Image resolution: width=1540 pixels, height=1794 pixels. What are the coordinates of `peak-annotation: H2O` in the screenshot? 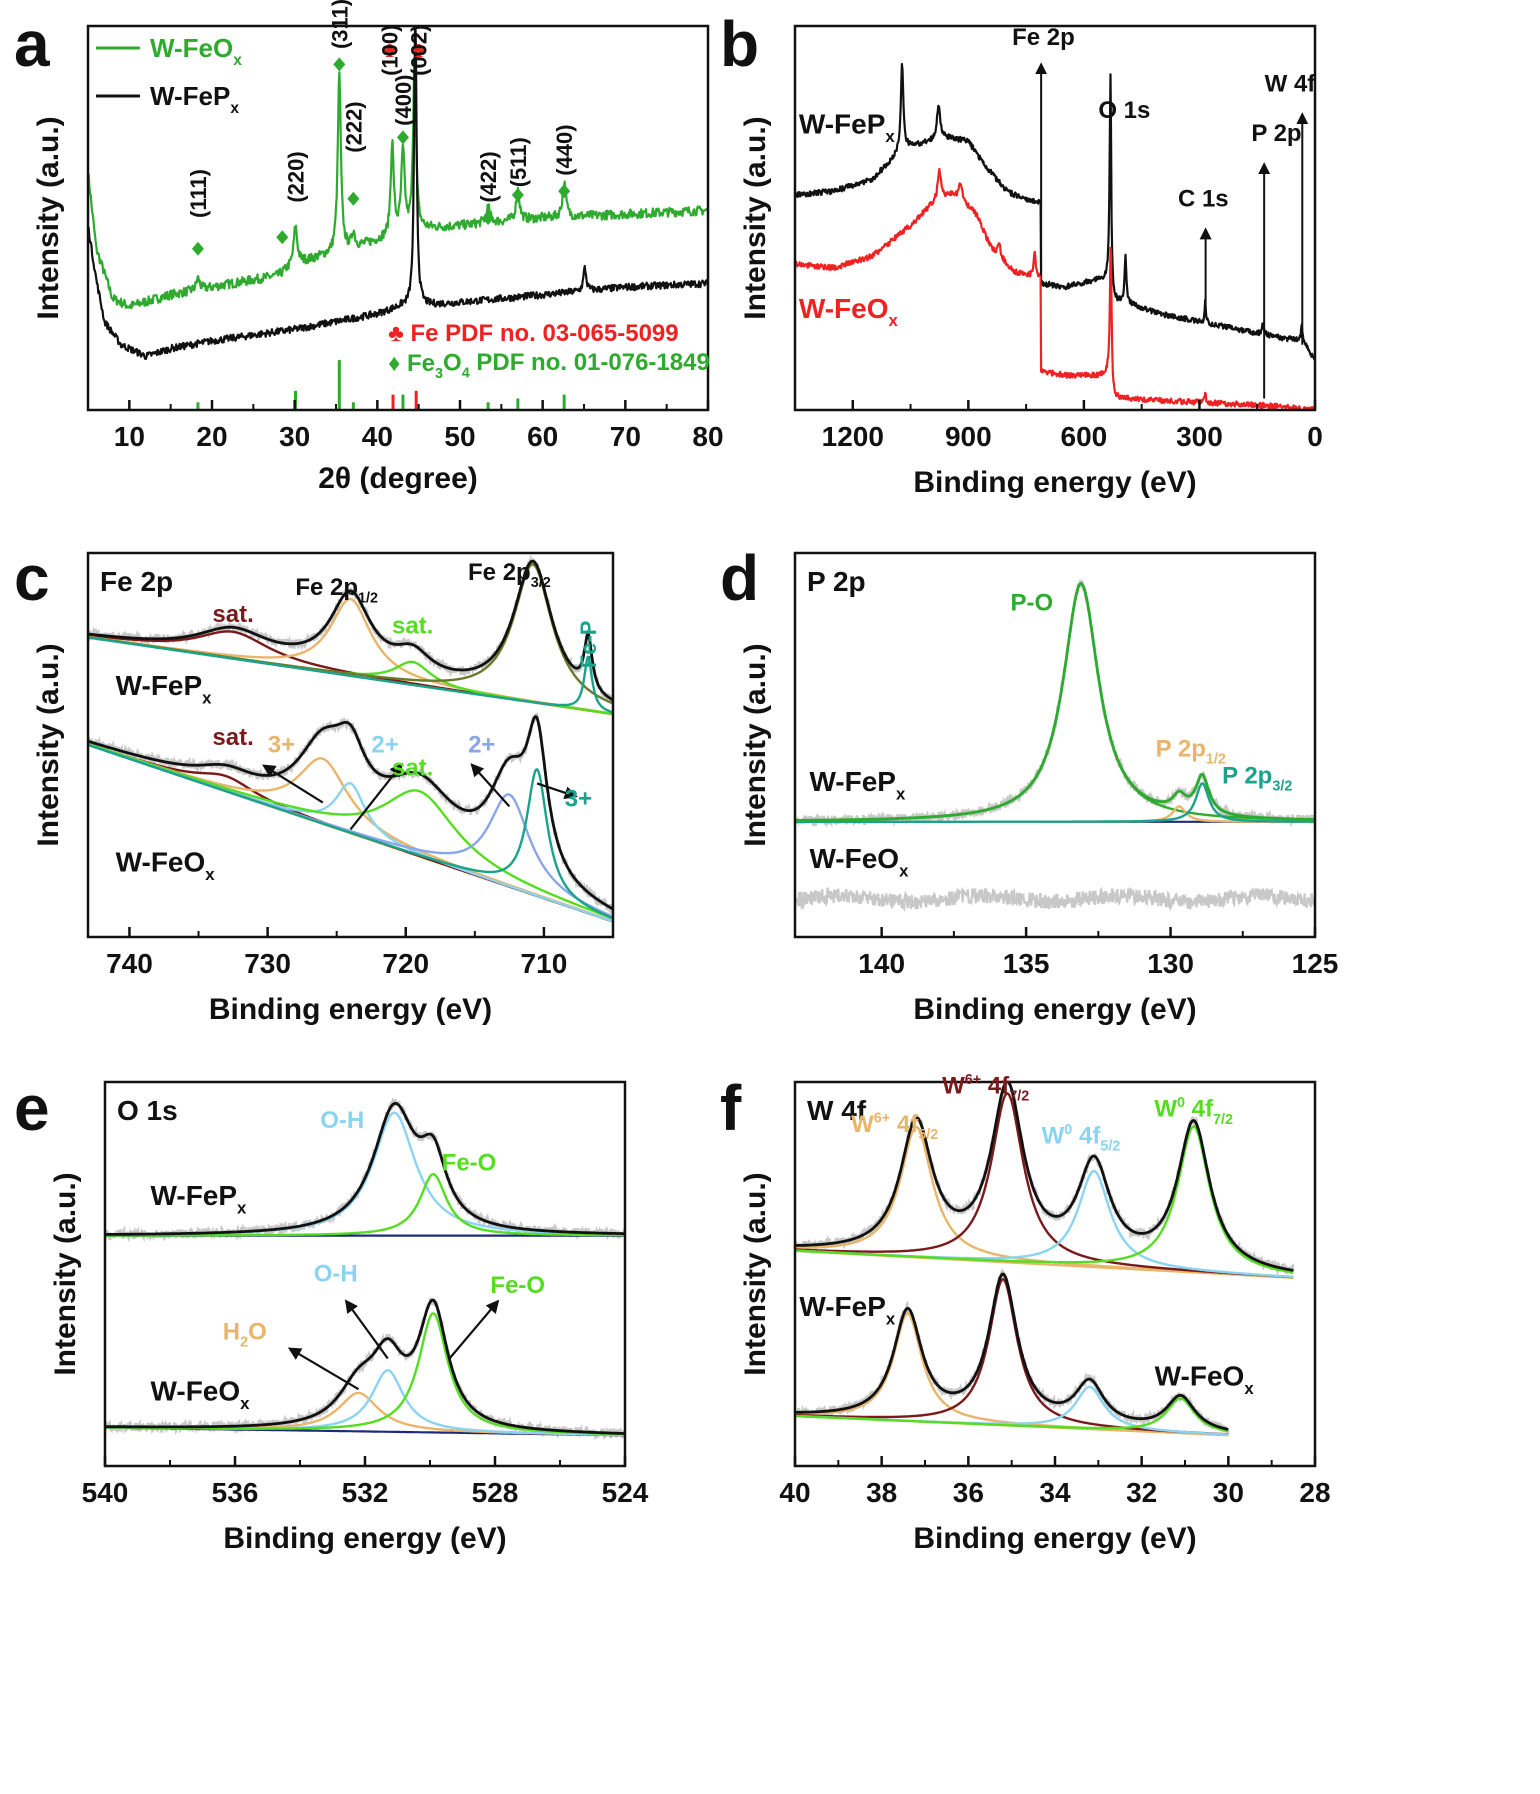 It's located at (245, 1334).